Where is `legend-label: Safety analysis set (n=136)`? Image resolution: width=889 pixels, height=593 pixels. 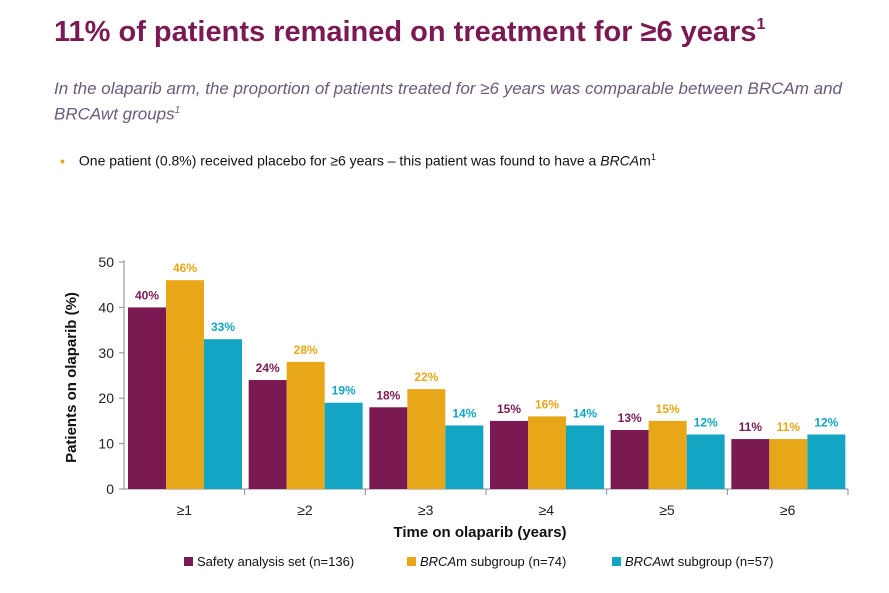 legend-label: Safety analysis set (n=136) is located at coordinates (275, 561).